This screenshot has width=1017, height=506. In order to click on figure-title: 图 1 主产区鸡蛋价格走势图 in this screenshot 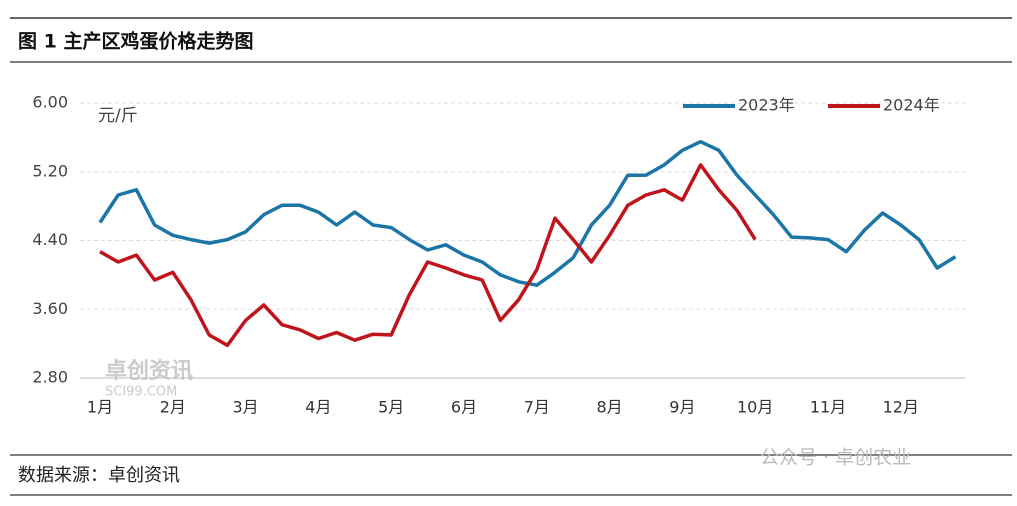, I will do `click(135, 41)`.